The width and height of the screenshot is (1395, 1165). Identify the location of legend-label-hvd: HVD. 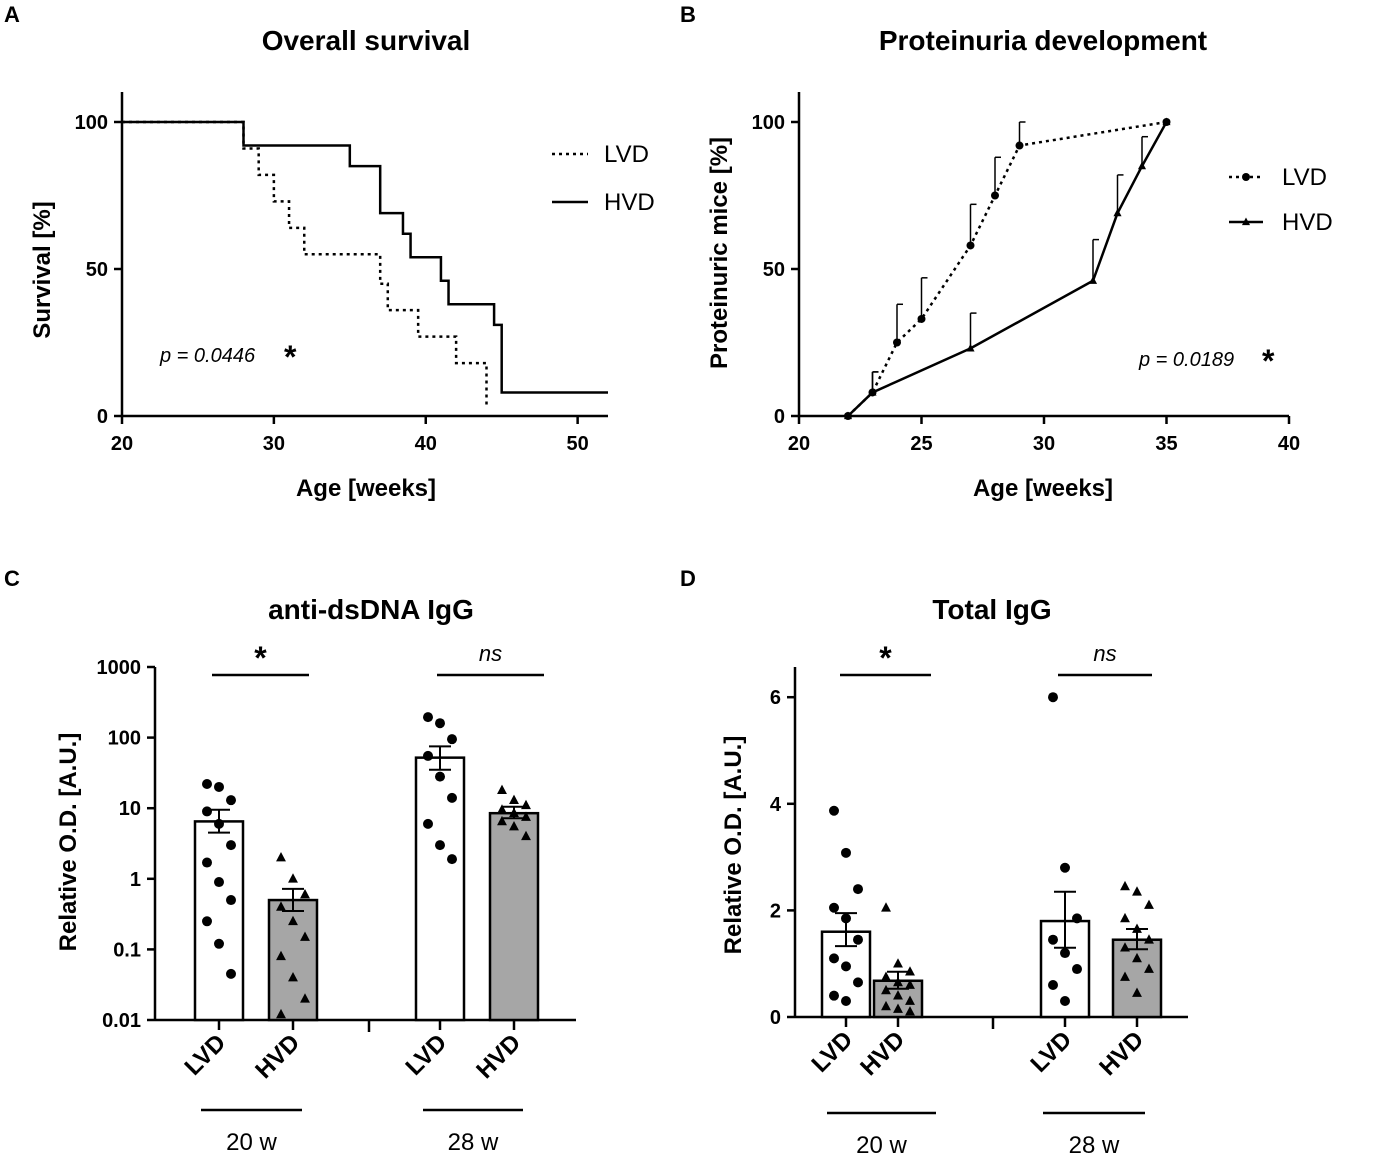
(629, 202).